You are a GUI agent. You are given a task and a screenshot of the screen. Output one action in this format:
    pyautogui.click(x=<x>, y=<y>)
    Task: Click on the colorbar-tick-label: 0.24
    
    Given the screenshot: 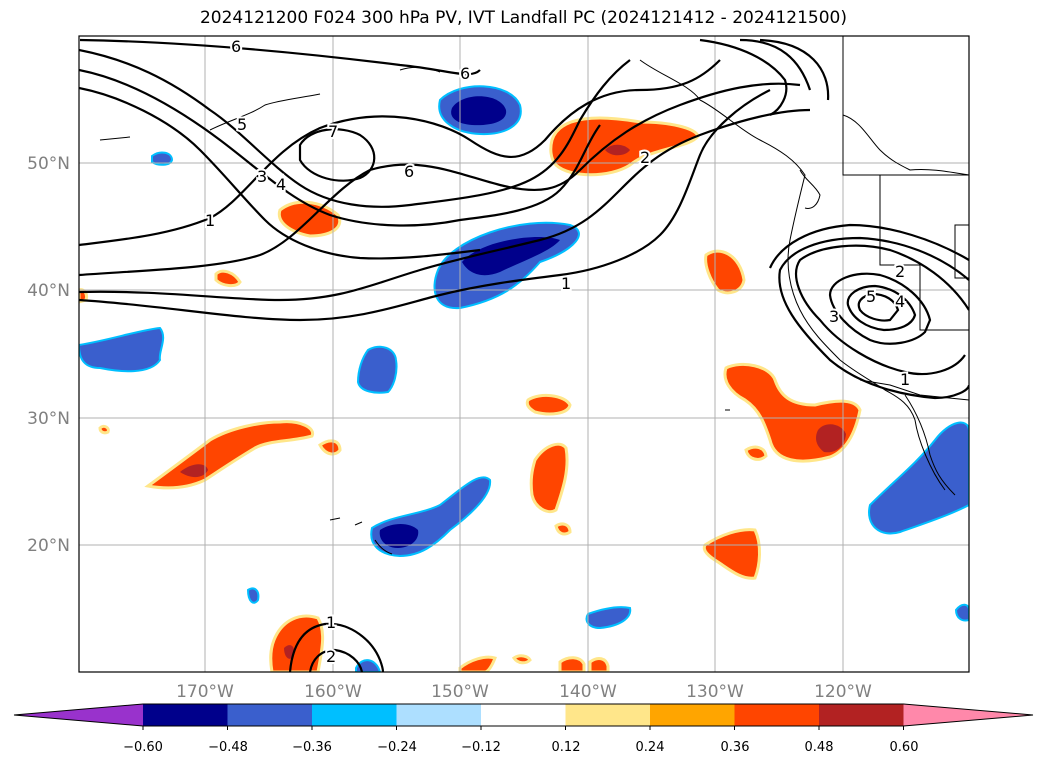 What is the action you would take?
    pyautogui.click(x=650, y=747)
    